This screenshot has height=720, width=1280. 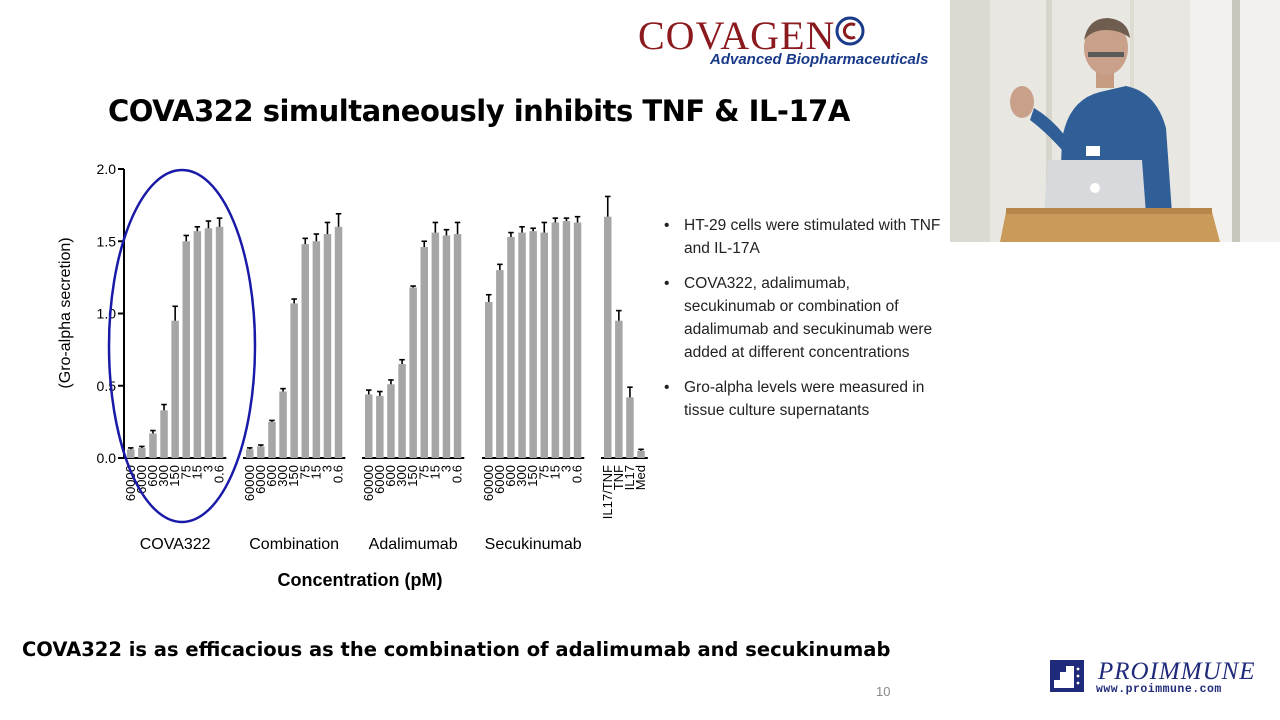 I want to click on y-tick-label: 0.0, so click(x=107, y=458).